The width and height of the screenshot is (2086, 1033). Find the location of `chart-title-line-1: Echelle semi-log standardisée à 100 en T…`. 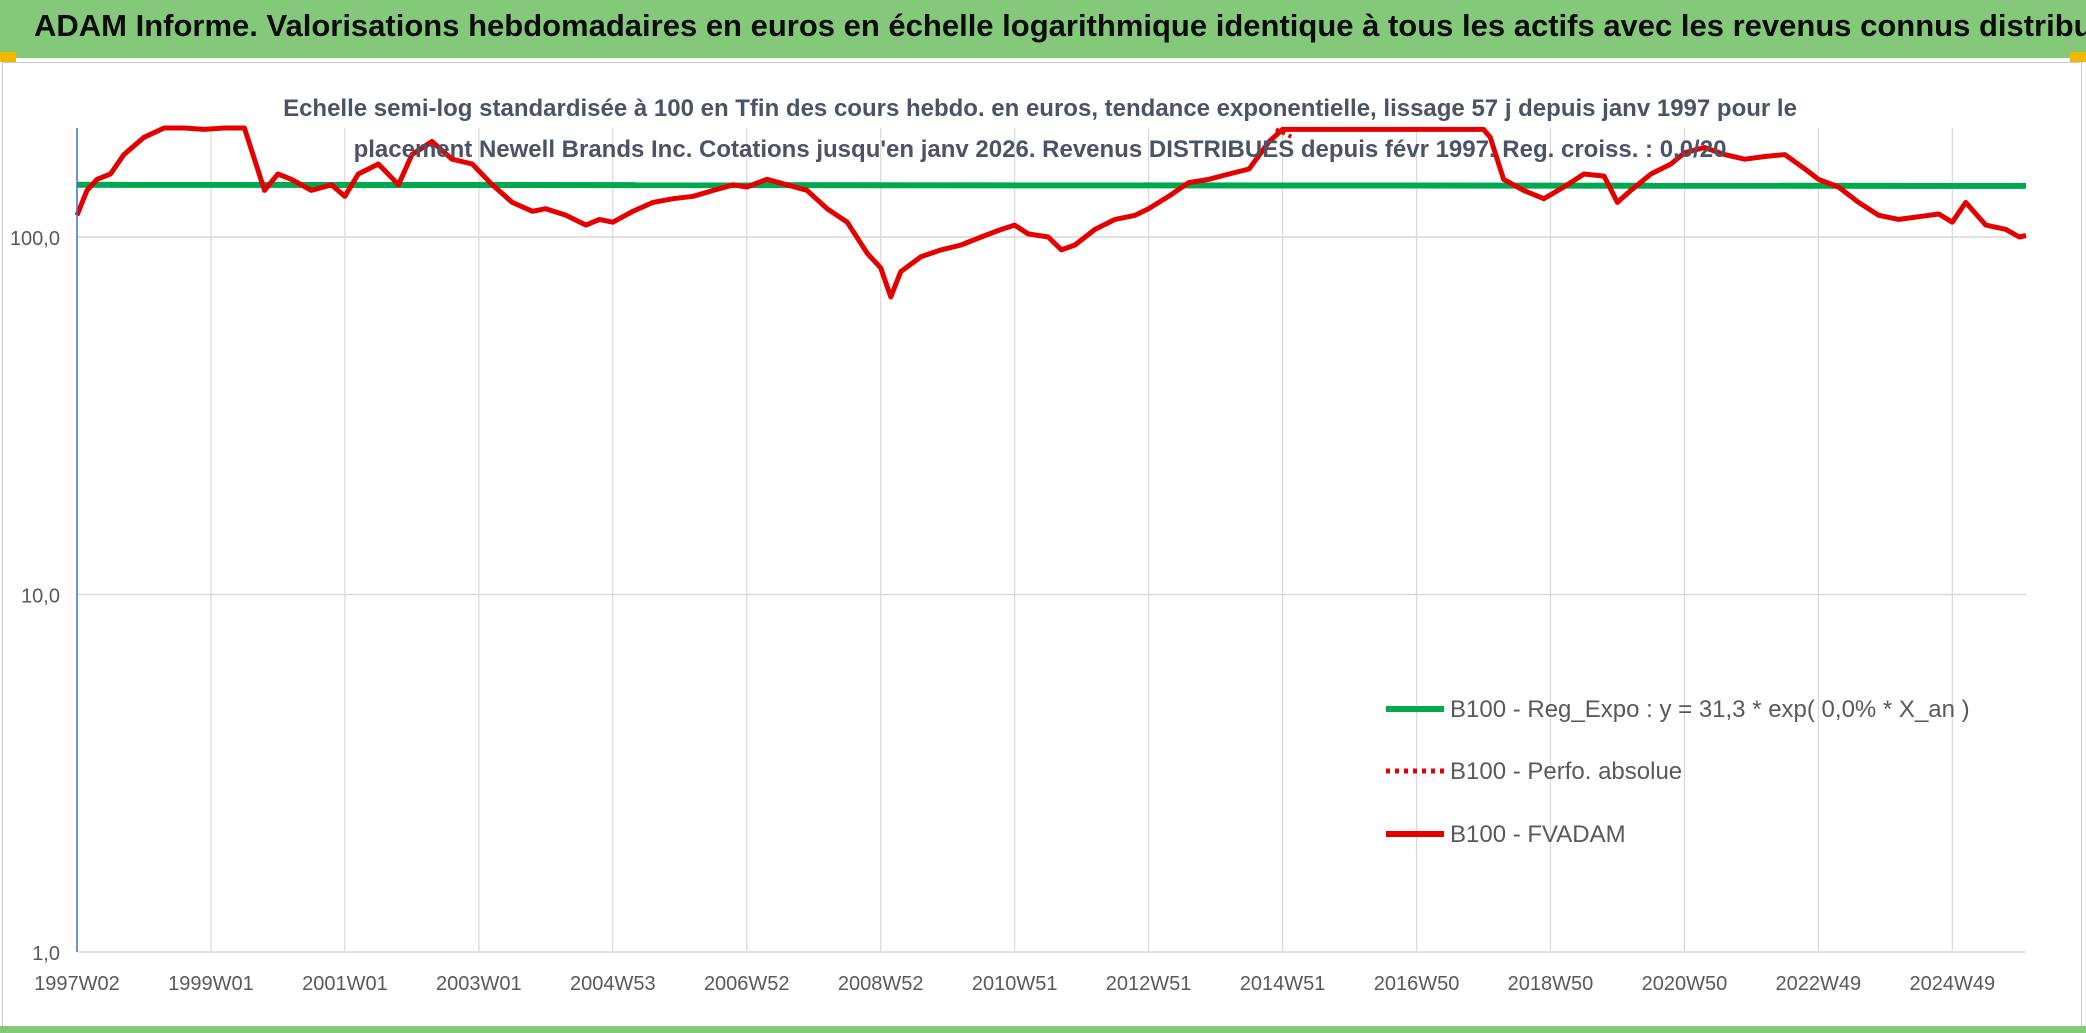

chart-title-line-1: Echelle semi-log standardisée à 100 en T… is located at coordinates (1040, 108).